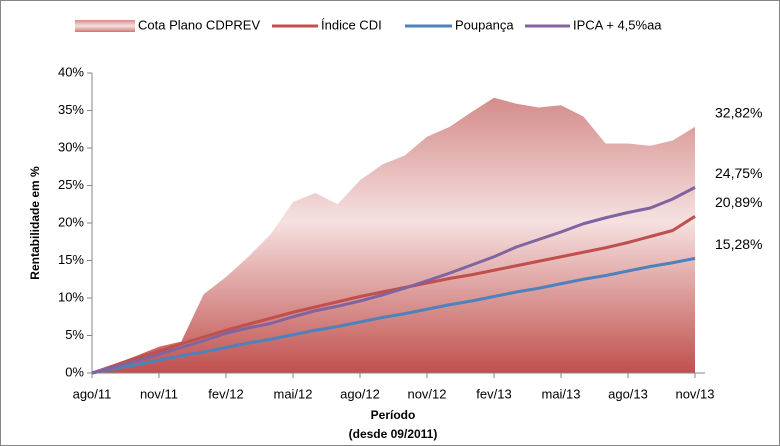 This screenshot has height=446, width=780. What do you see at coordinates (159, 393) in the screenshot?
I see `x-tick-label: nov/11` at bounding box center [159, 393].